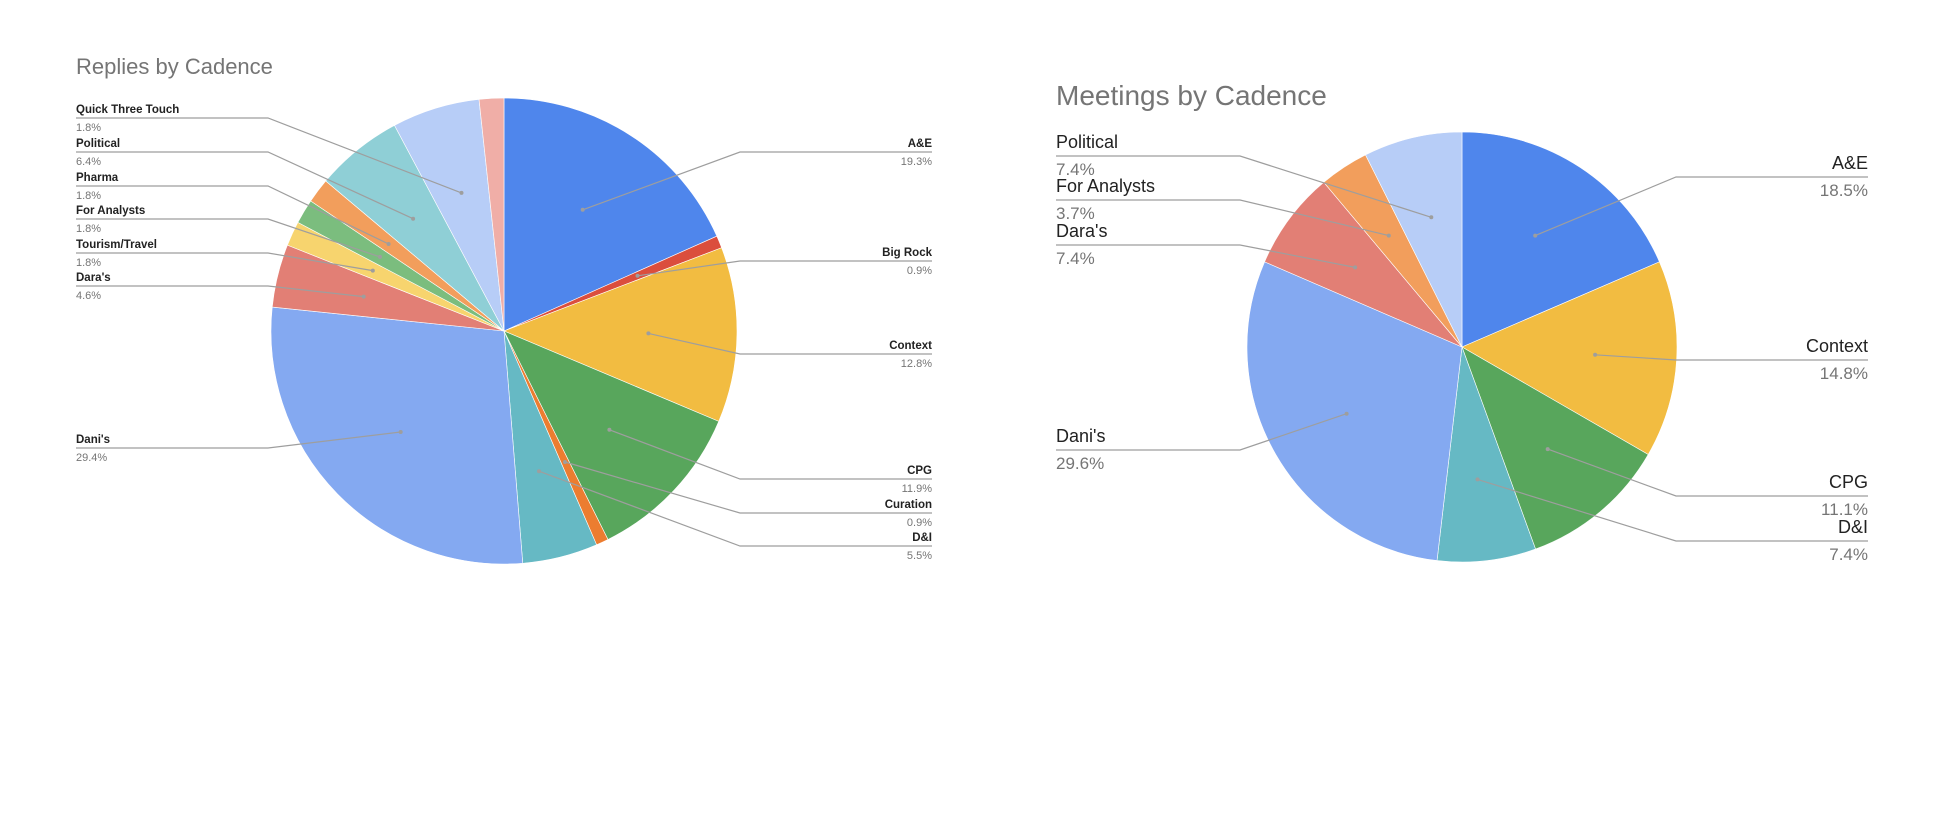 The image size is (1956, 816). Describe the element at coordinates (919, 556) in the screenshot. I see `slice-percent: 5.5%` at that location.